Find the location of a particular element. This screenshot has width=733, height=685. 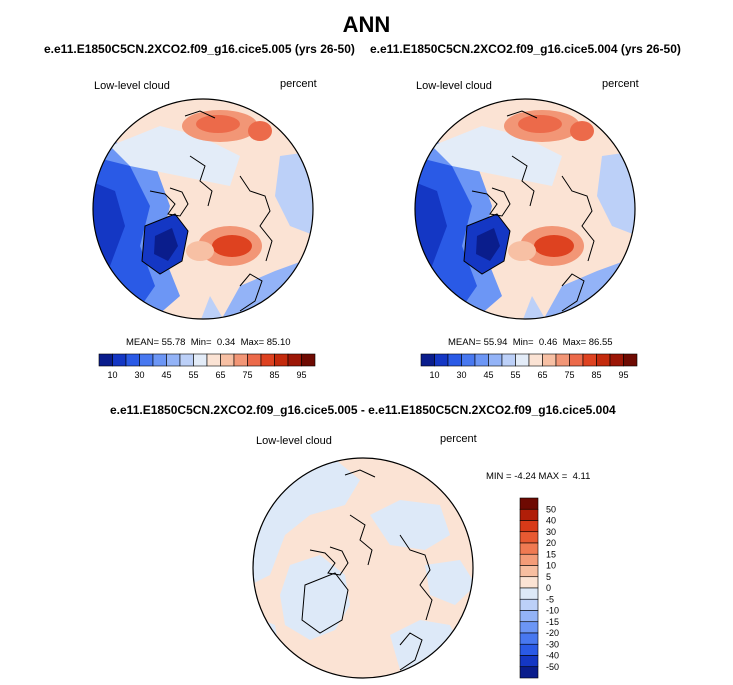

panel-1-stats: MEAN= 55.78 Min= 0.34 Max= 85.10 is located at coordinates (208, 342).